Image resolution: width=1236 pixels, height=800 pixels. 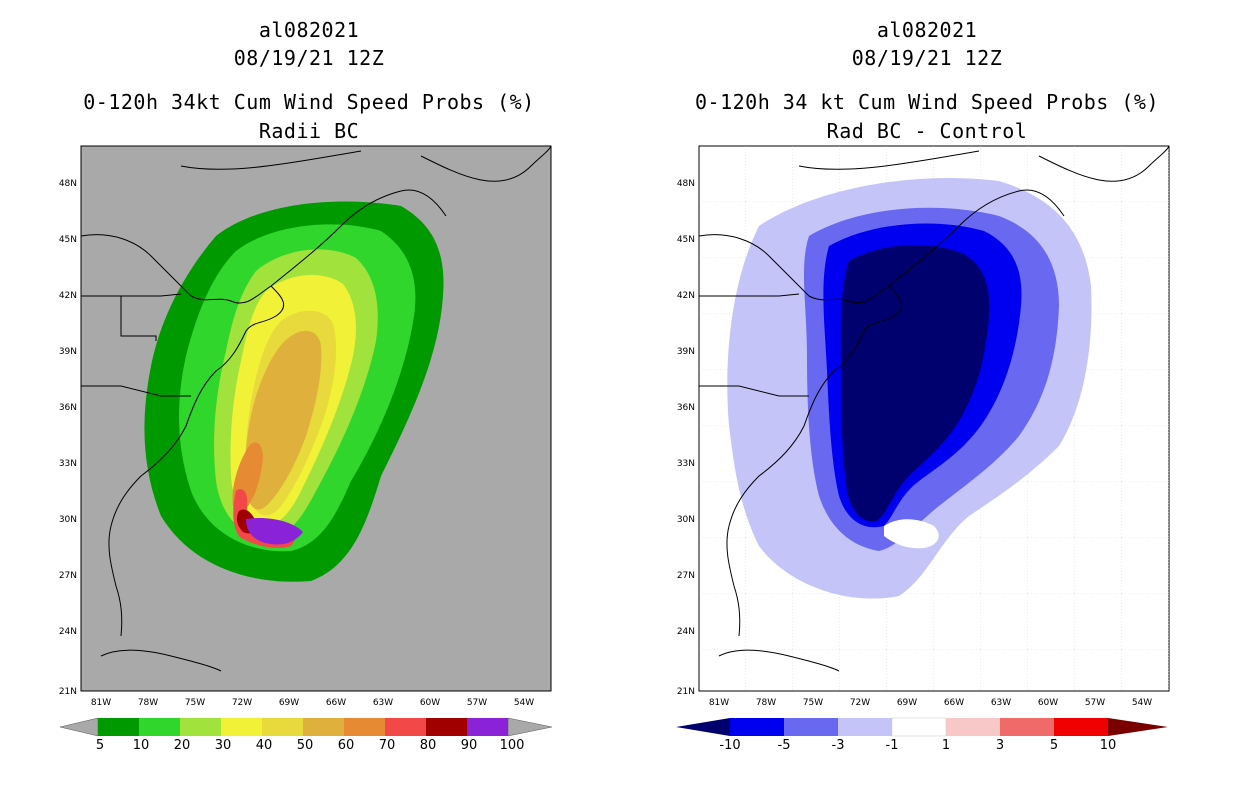 What do you see at coordinates (387, 745) in the screenshot?
I see `colorbar-label: 70` at bounding box center [387, 745].